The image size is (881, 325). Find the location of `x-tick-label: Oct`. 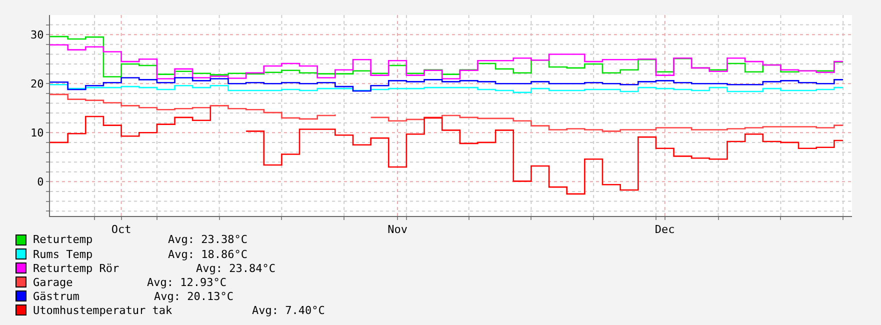

x-tick-label: Oct is located at coordinates (121, 229).